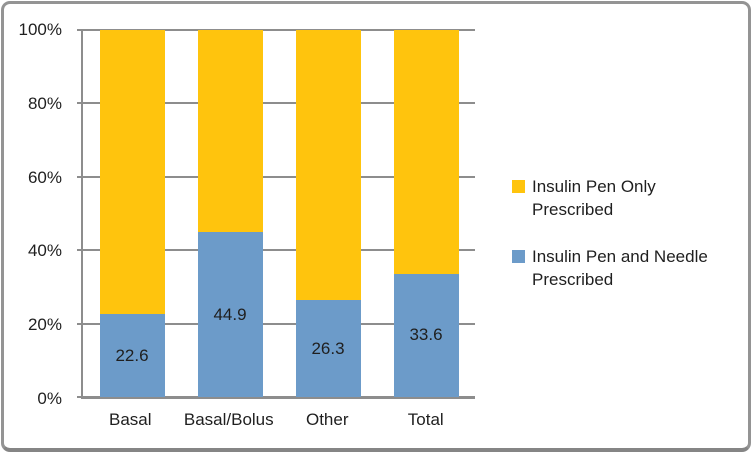 This screenshot has width=752, height=453. What do you see at coordinates (44, 325) in the screenshot?
I see `y-tick-label: 20%` at bounding box center [44, 325].